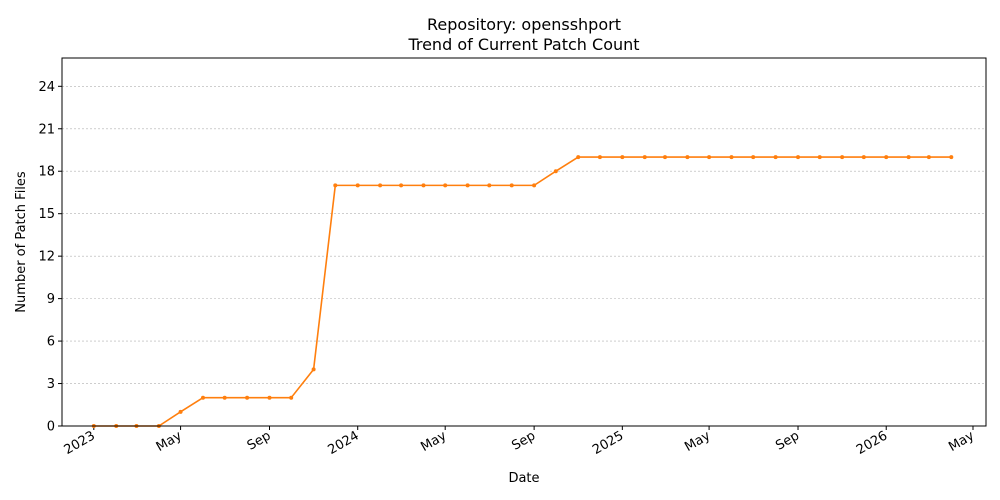 The width and height of the screenshot is (1000, 500). What do you see at coordinates (46, 257) in the screenshot?
I see `y-tick-label: 12` at bounding box center [46, 257].